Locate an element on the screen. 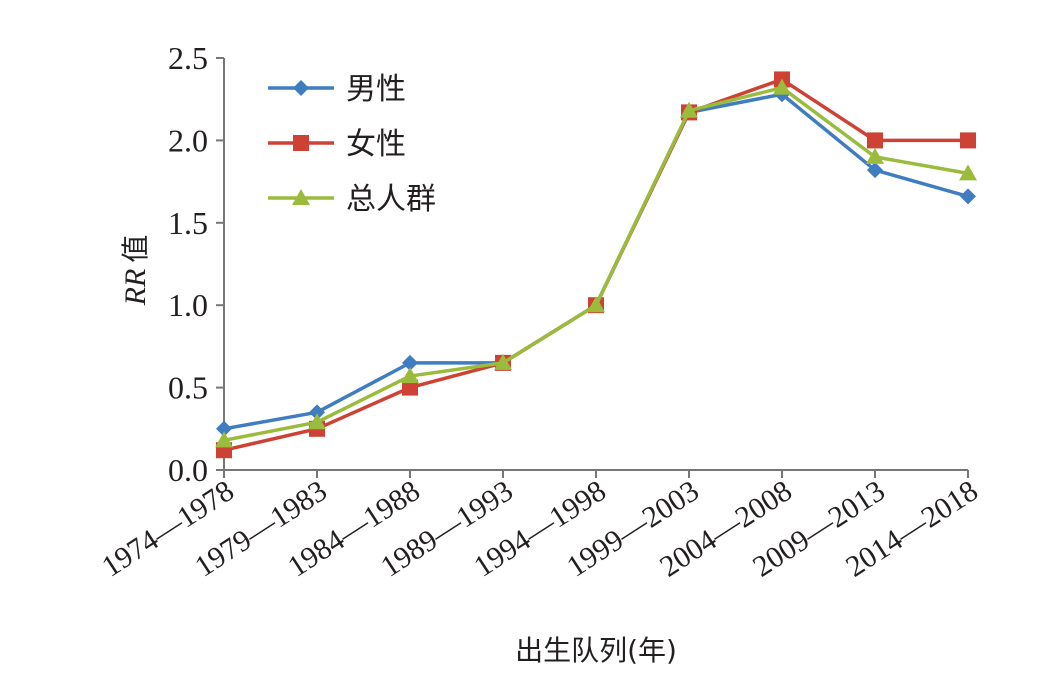 The height and width of the screenshot is (675, 1051). y-tick-label: 1.0 is located at coordinates (188, 305).